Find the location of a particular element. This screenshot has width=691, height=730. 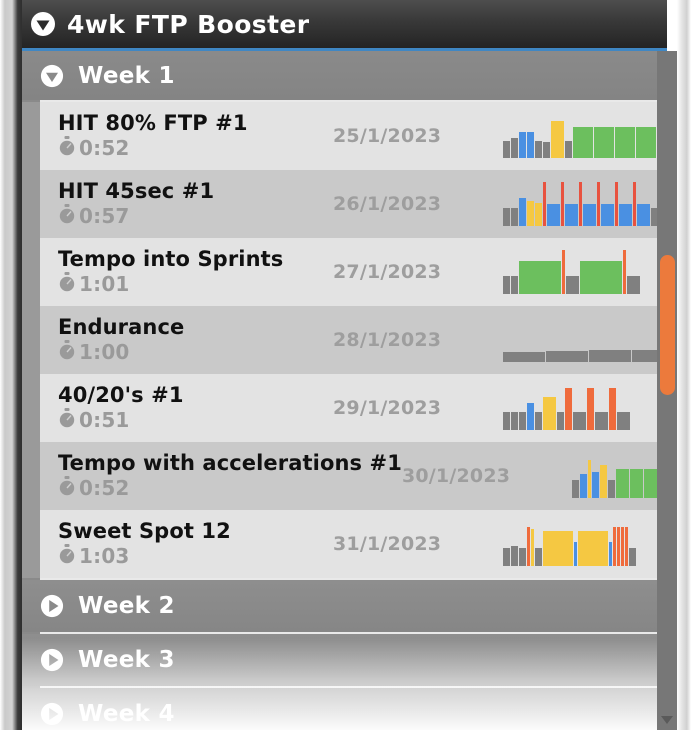

week-header-4: Week 4 is located at coordinates (344, 709).